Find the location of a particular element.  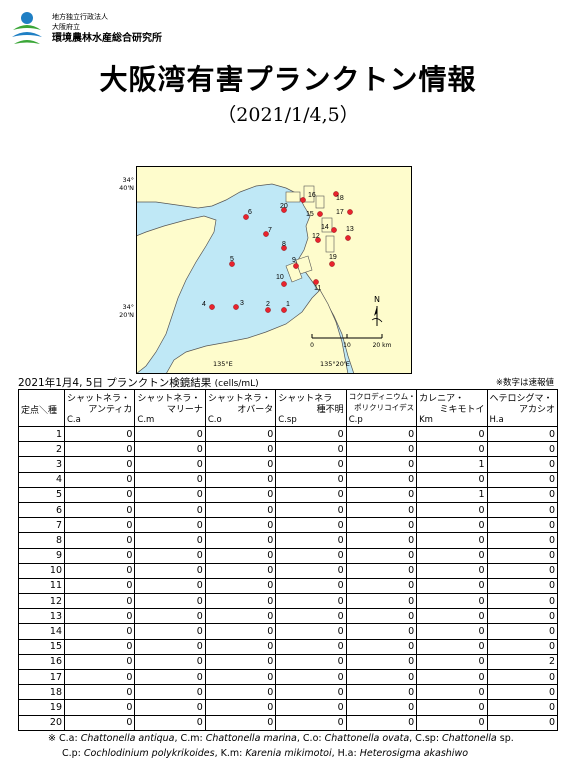

table-row: 19 0 0 0 0 0 0 0 is located at coordinates (288, 707).